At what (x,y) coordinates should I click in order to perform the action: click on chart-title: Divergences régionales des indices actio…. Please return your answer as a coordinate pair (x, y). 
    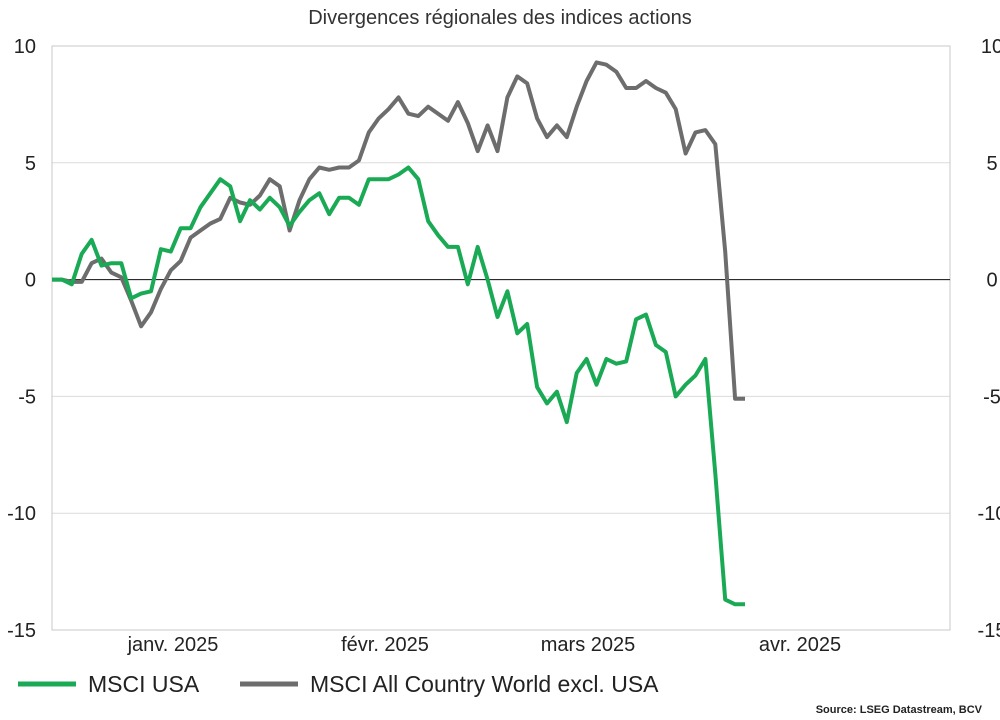
    Looking at the image, I should click on (500, 18).